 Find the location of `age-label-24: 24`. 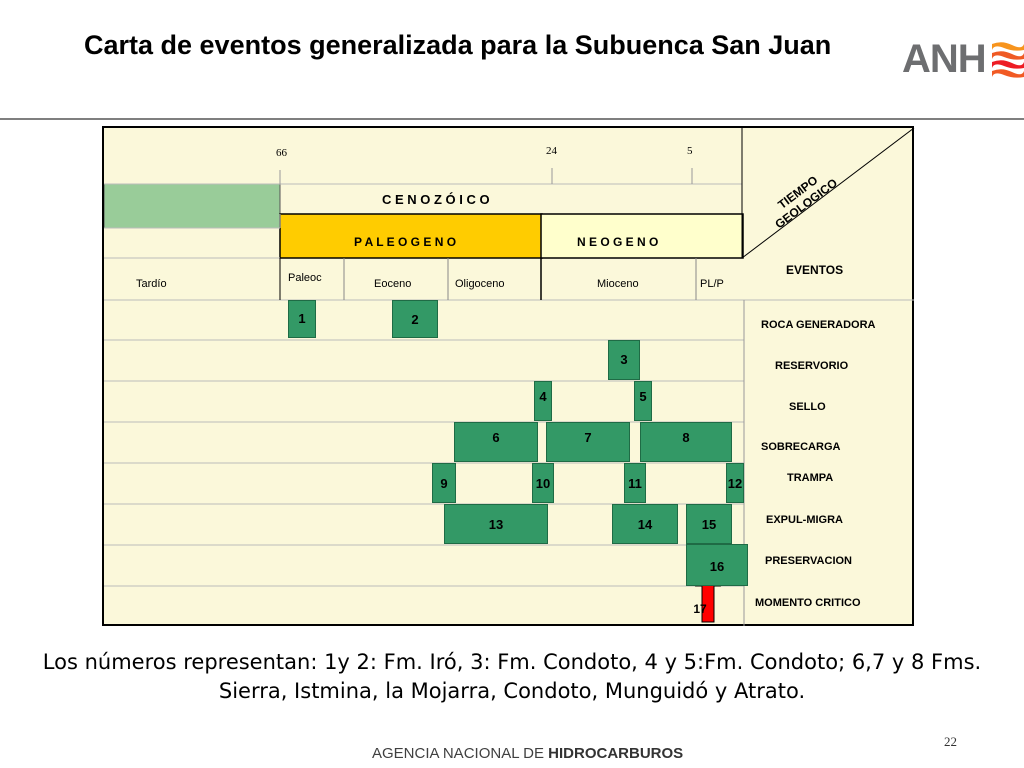

age-label-24: 24 is located at coordinates (551, 151).